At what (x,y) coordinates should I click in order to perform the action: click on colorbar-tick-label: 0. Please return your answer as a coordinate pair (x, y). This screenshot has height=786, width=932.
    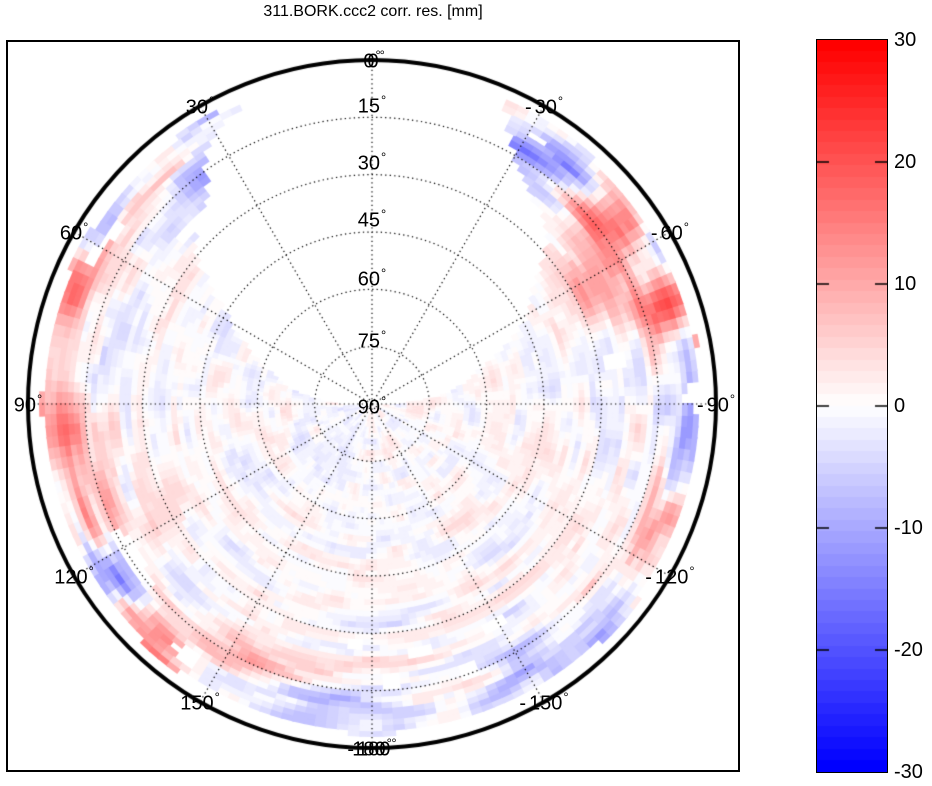
    Looking at the image, I should click on (900, 406).